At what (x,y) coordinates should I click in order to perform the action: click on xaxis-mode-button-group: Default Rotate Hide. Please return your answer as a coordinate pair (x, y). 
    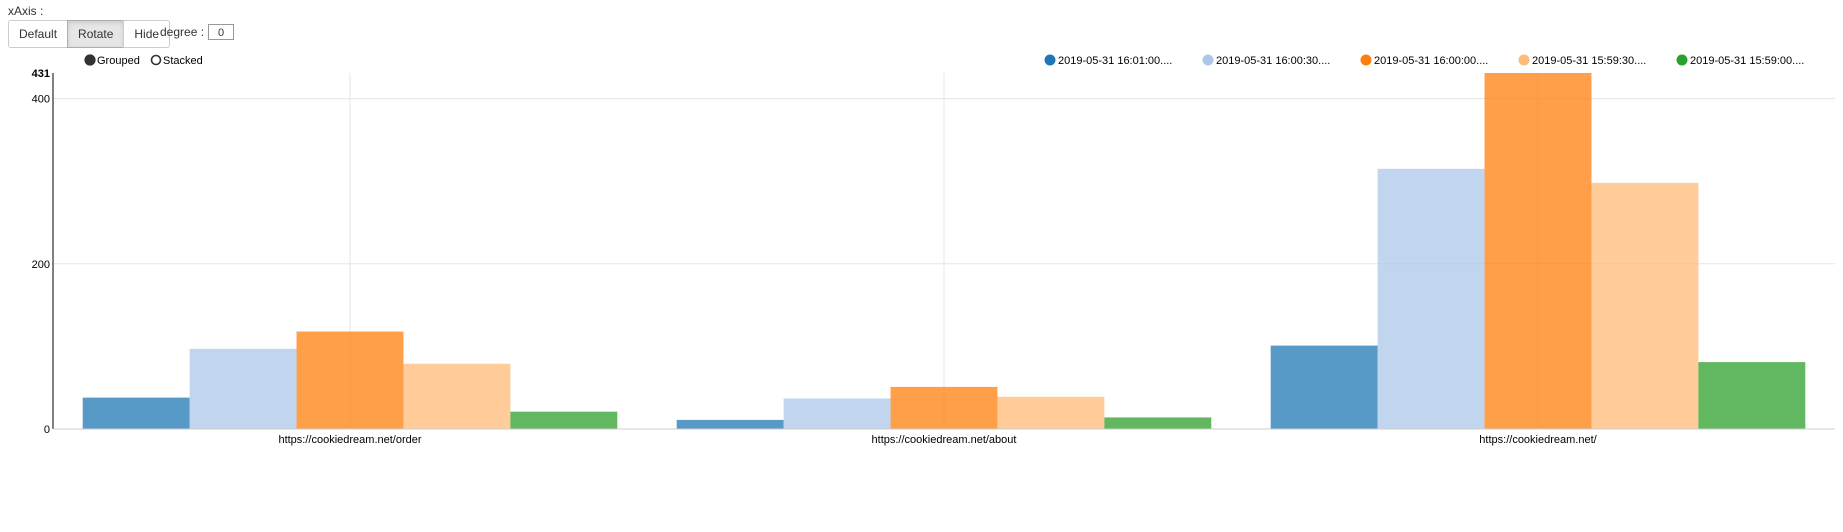
    Looking at the image, I should click on (89, 34).